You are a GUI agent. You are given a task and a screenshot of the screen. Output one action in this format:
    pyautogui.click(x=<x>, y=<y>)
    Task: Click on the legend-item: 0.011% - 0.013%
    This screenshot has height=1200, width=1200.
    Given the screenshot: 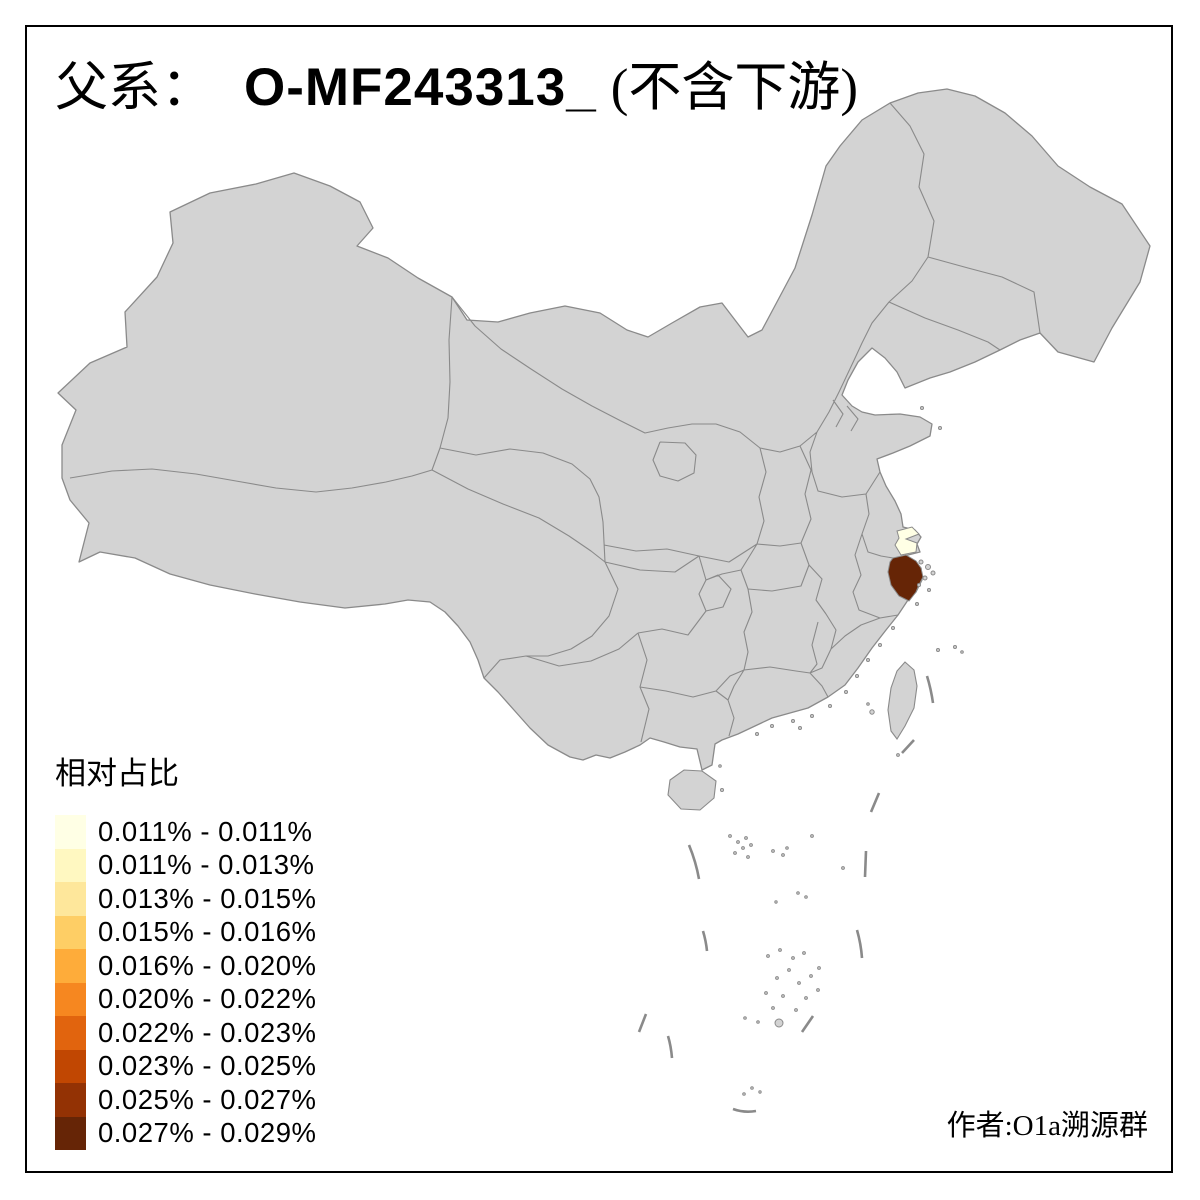 What is the action you would take?
    pyautogui.click(x=185, y=865)
    